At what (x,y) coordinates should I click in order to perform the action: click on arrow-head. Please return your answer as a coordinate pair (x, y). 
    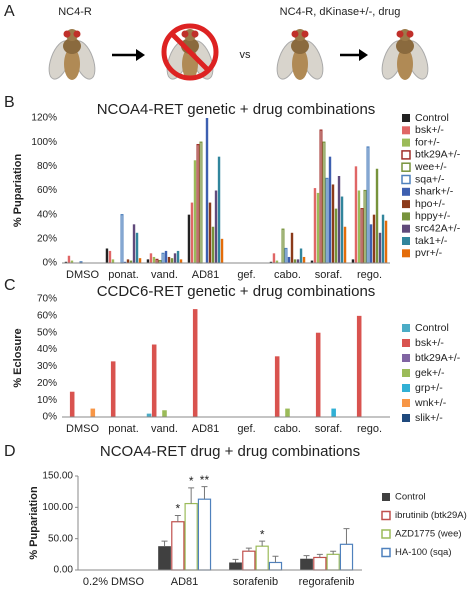
    Looking at the image, I should click on (363, 55).